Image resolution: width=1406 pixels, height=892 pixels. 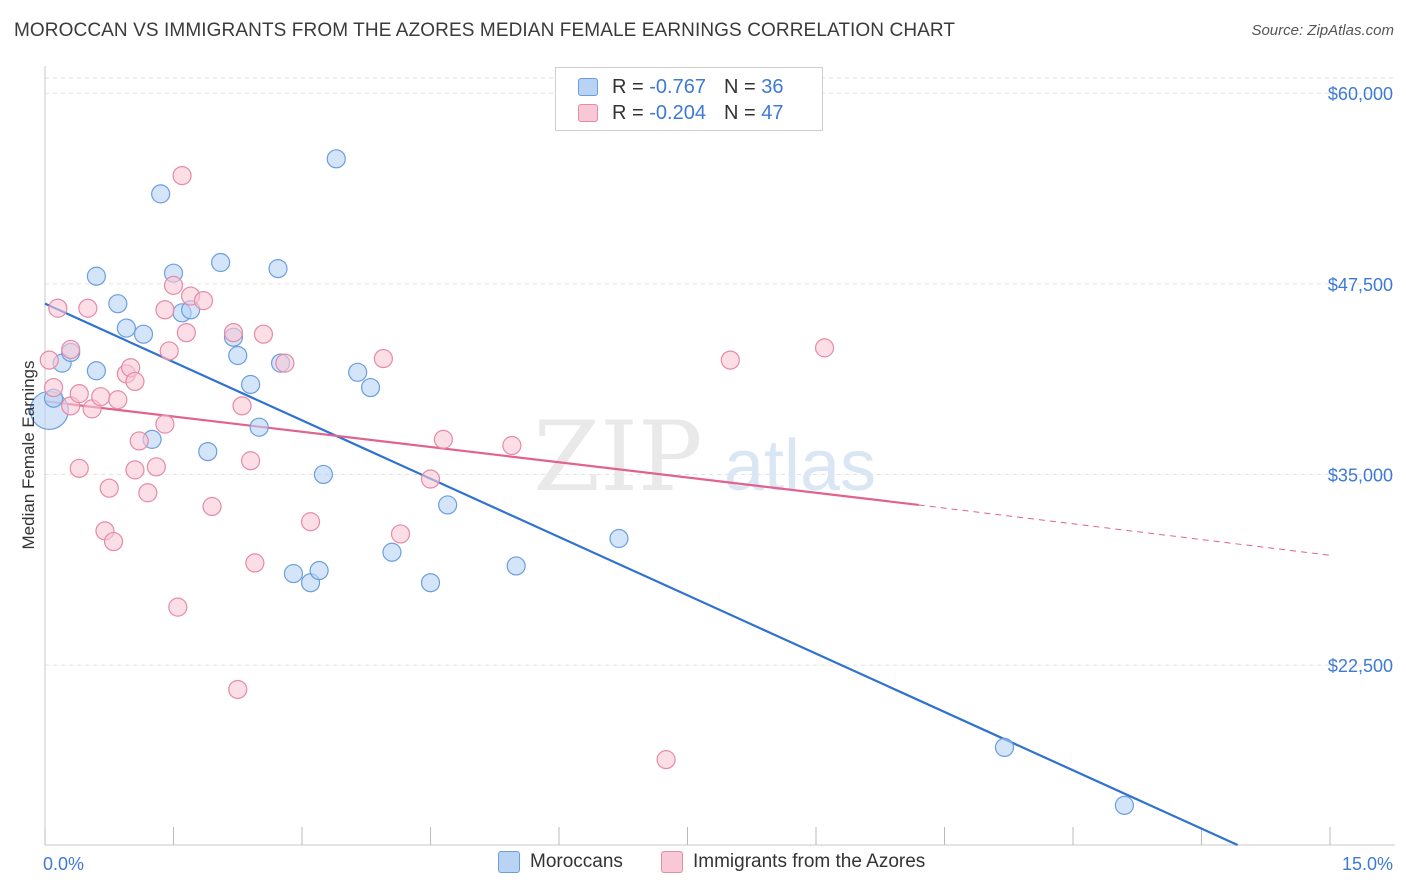 I want to click on legend-r-value: -0.767, so click(x=677, y=86).